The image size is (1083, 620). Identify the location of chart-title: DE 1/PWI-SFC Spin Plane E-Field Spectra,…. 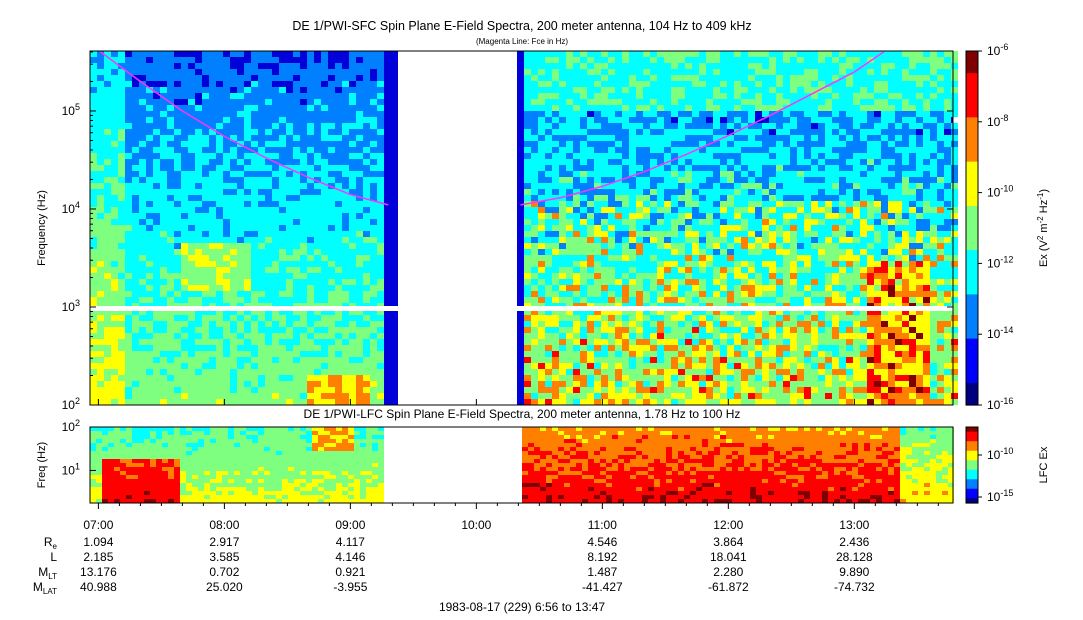
(521, 26).